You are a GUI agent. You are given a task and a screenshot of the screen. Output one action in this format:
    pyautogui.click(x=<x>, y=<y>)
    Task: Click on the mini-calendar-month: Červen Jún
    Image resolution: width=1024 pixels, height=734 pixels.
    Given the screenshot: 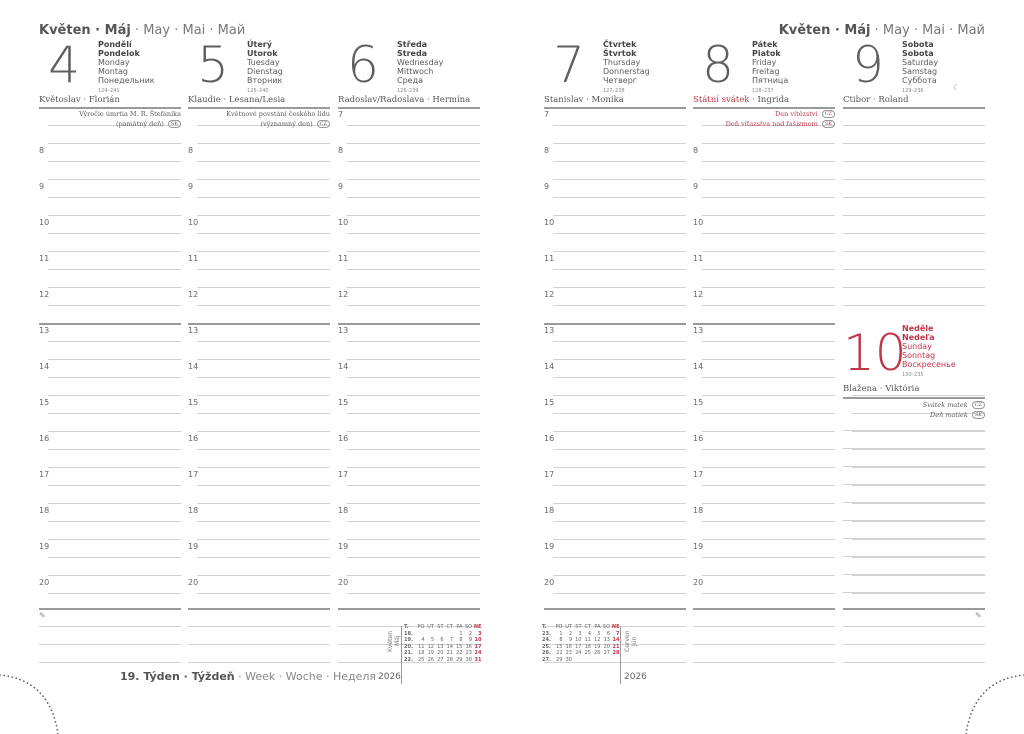 What is the action you would take?
    pyautogui.click(x=631, y=641)
    